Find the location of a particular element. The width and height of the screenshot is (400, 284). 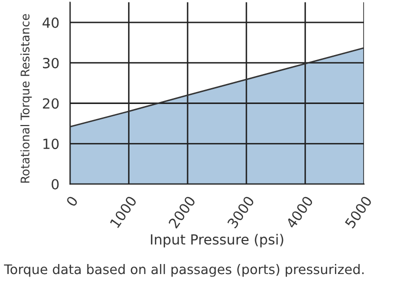

x-axis-title: Input Pressure (psi) is located at coordinates (217, 241).